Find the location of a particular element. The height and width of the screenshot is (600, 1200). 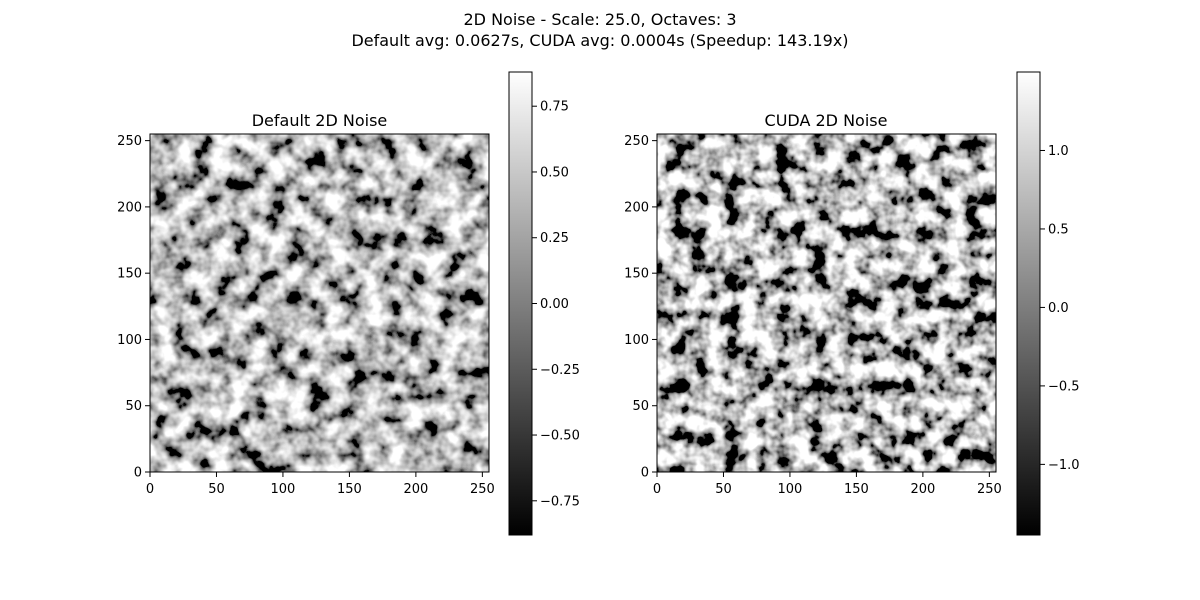

default-noise-y-axis: 0 50 100 150 200 250 is located at coordinates (133, 307).